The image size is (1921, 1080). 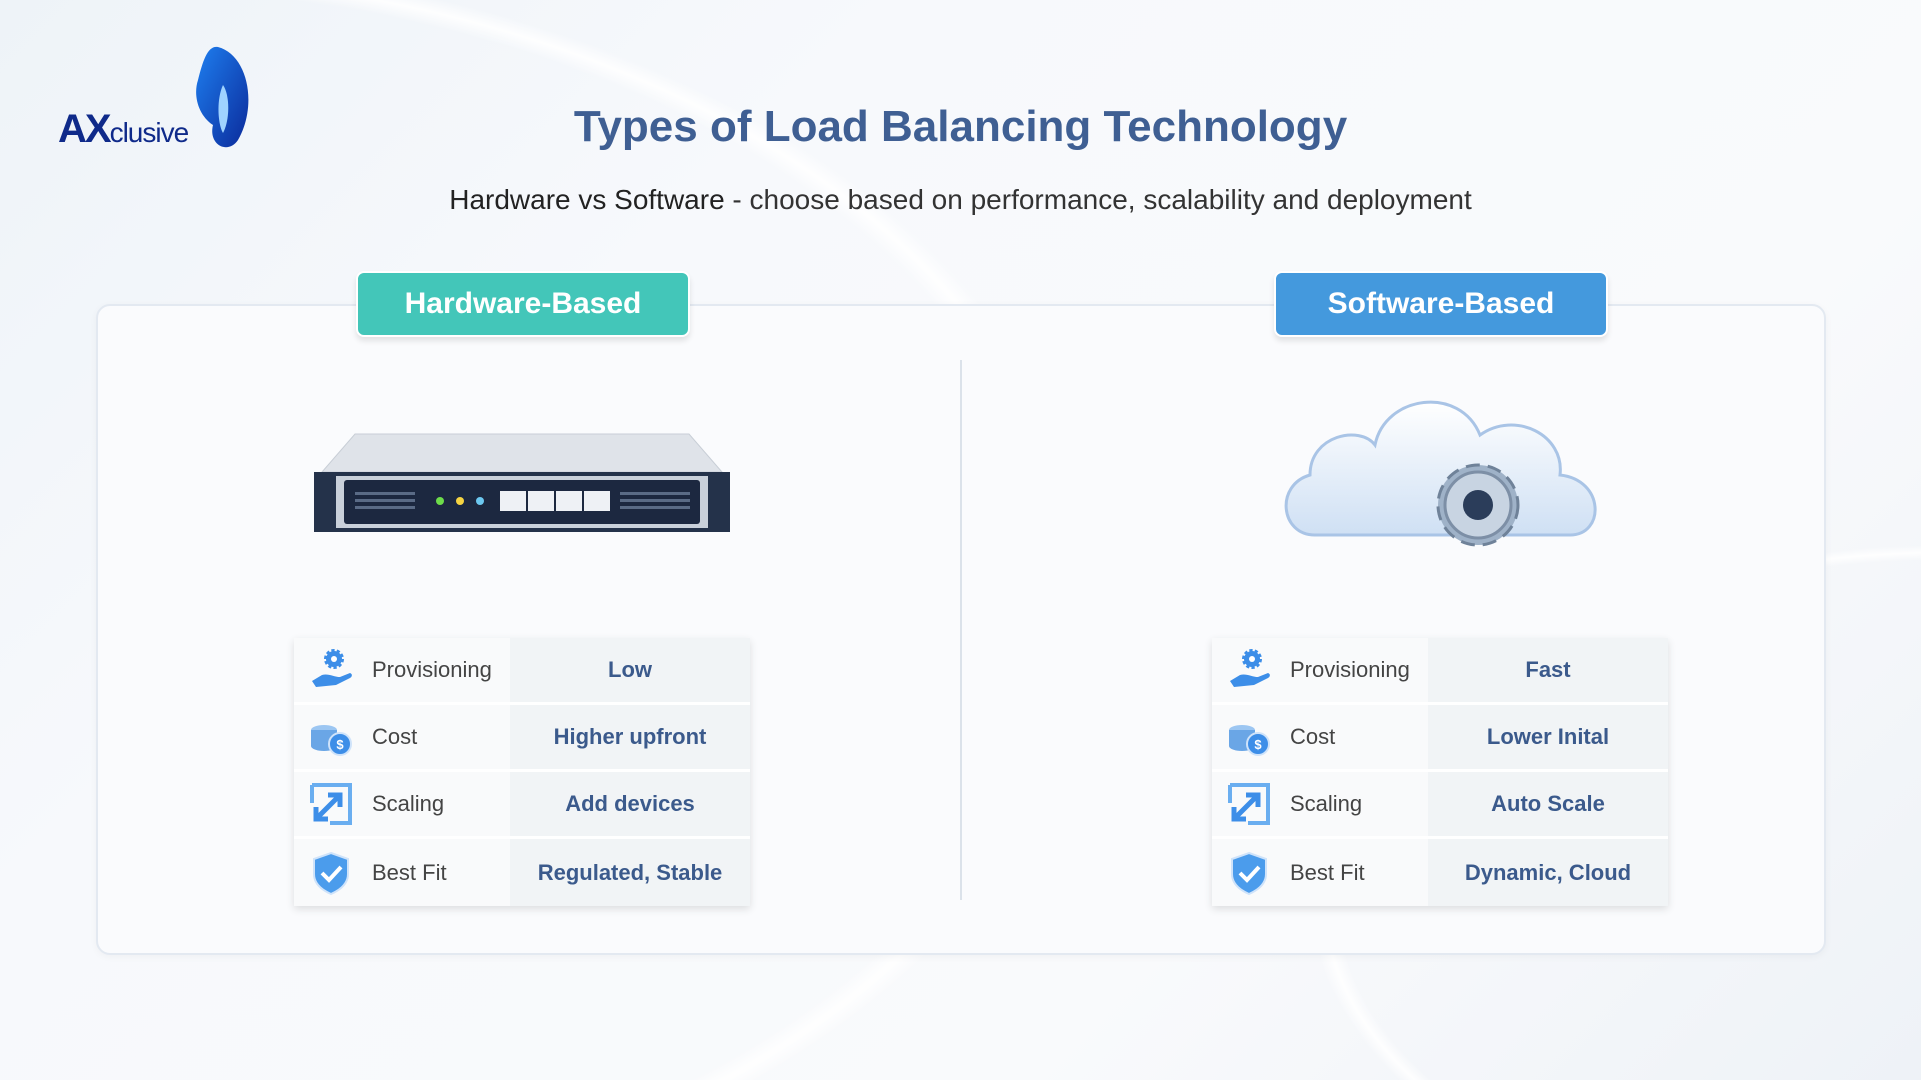 I want to click on rack-server-icon, so click(x=522, y=482).